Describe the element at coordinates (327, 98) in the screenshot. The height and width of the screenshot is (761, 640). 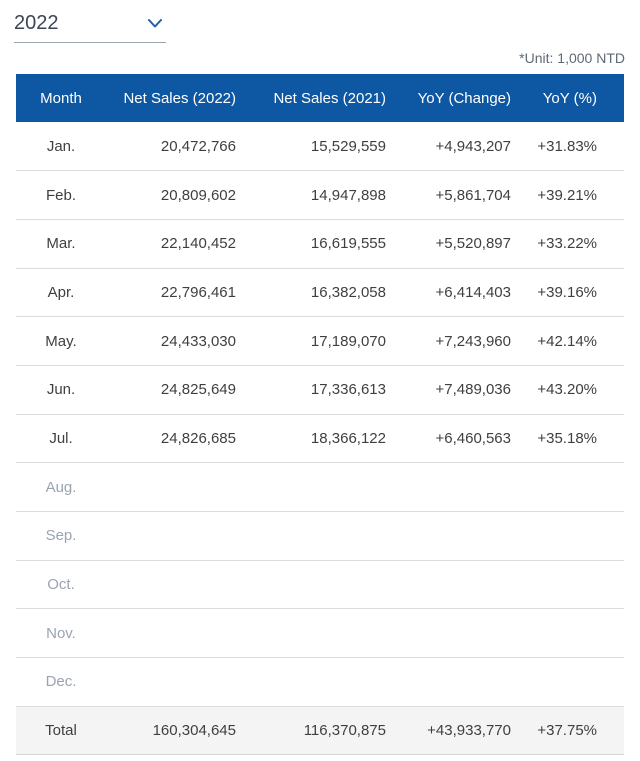
I see `header-net-sales-2021: Net Sales (2021)` at that location.